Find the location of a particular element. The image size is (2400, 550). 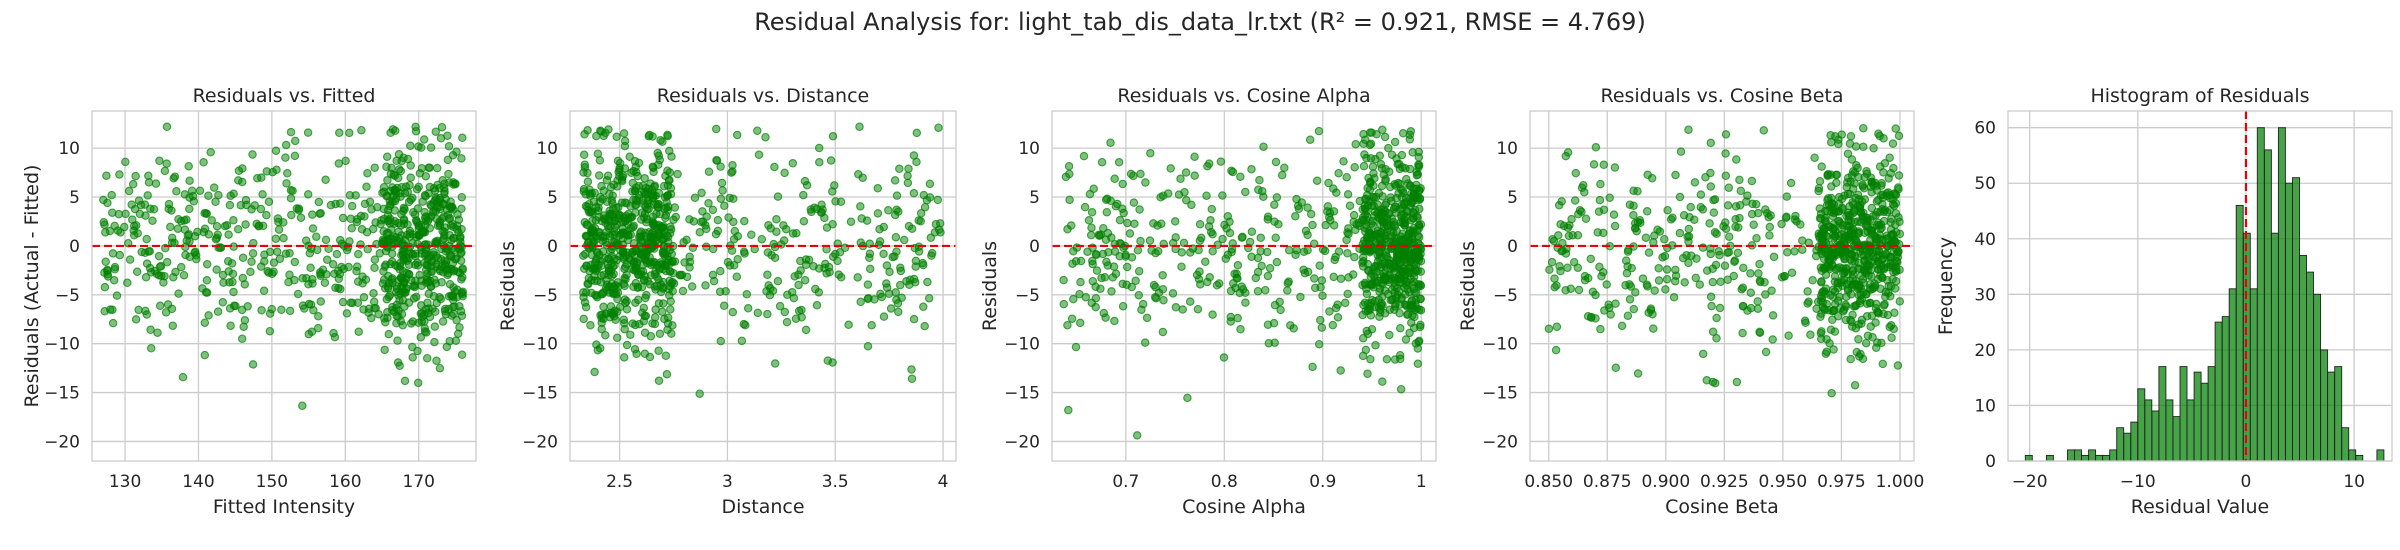

x-tick-label: 3 is located at coordinates (727, 482).